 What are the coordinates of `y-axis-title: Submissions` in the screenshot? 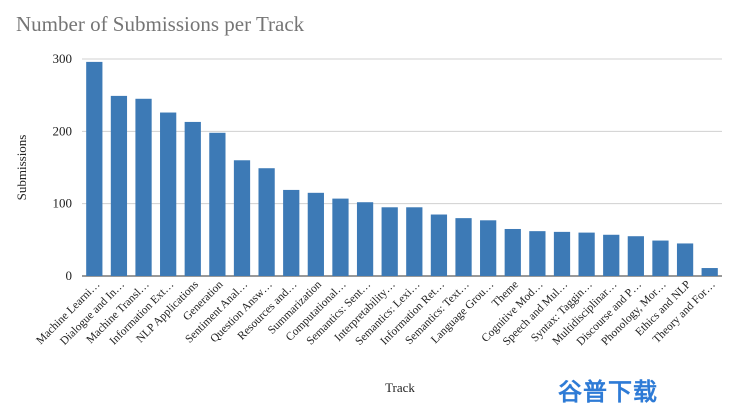 It's located at (21, 168).